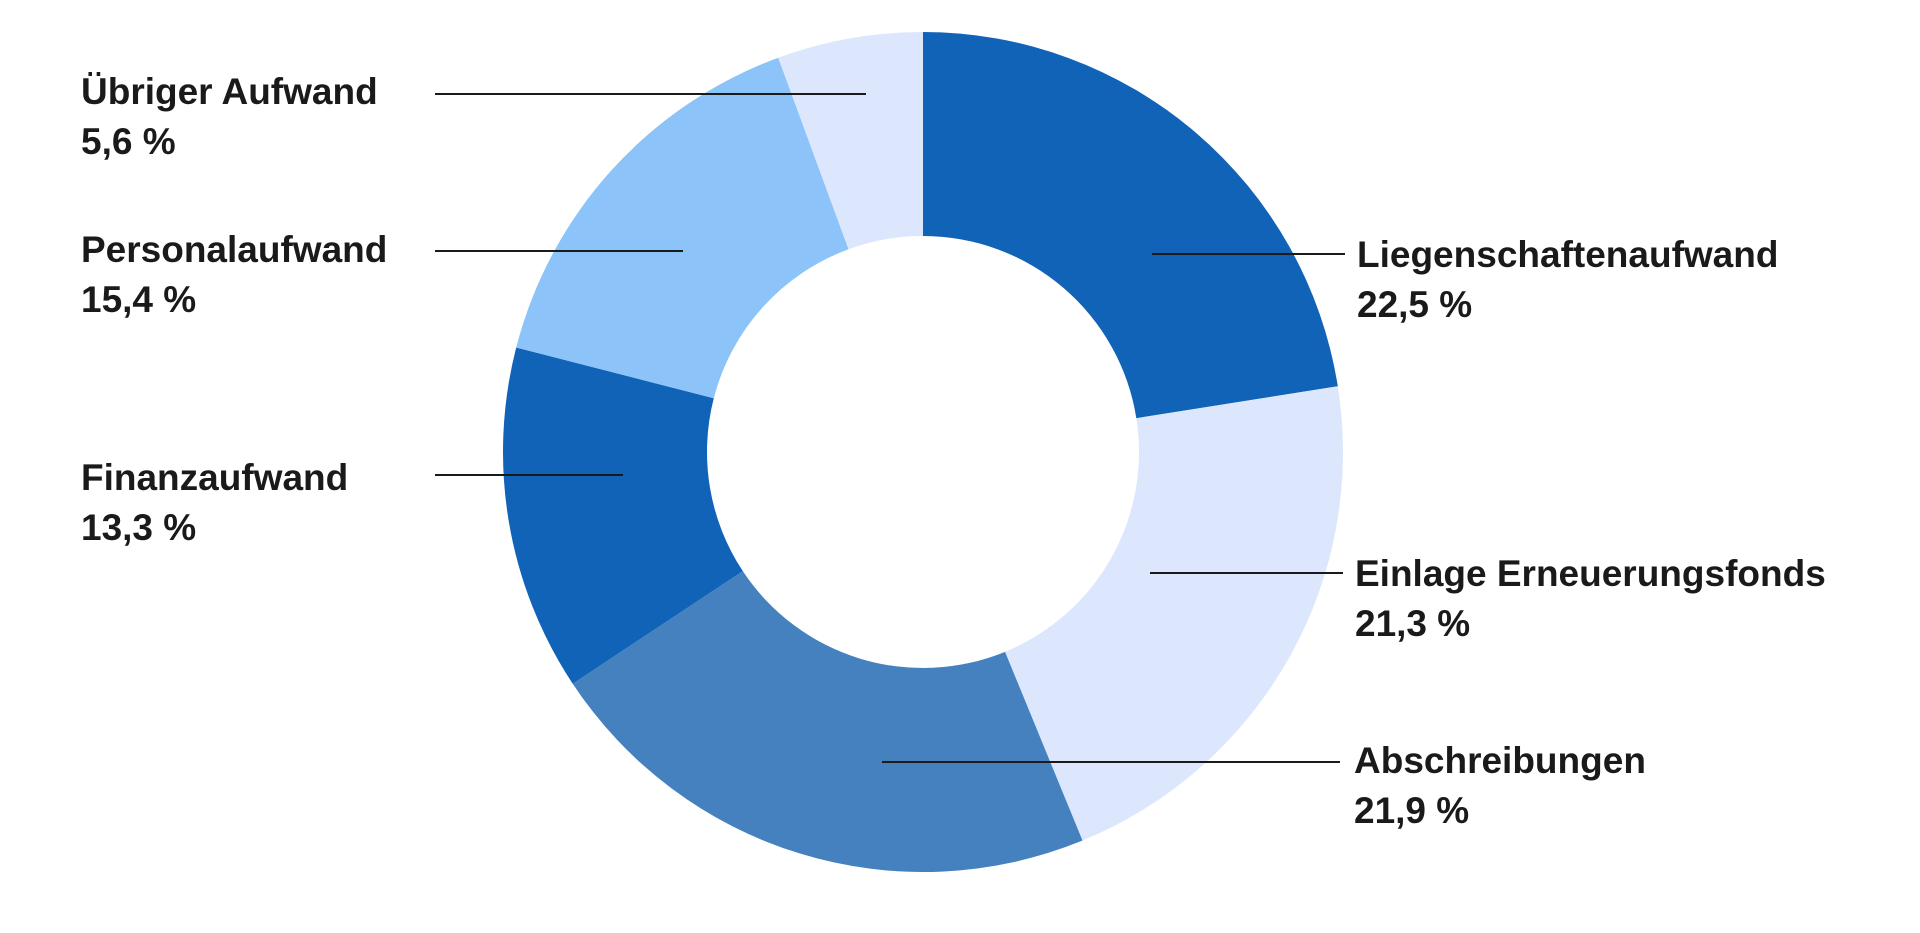 The width and height of the screenshot is (1920, 933). Describe the element at coordinates (1414, 304) in the screenshot. I see `slice-value-0: 22,5 %` at that location.